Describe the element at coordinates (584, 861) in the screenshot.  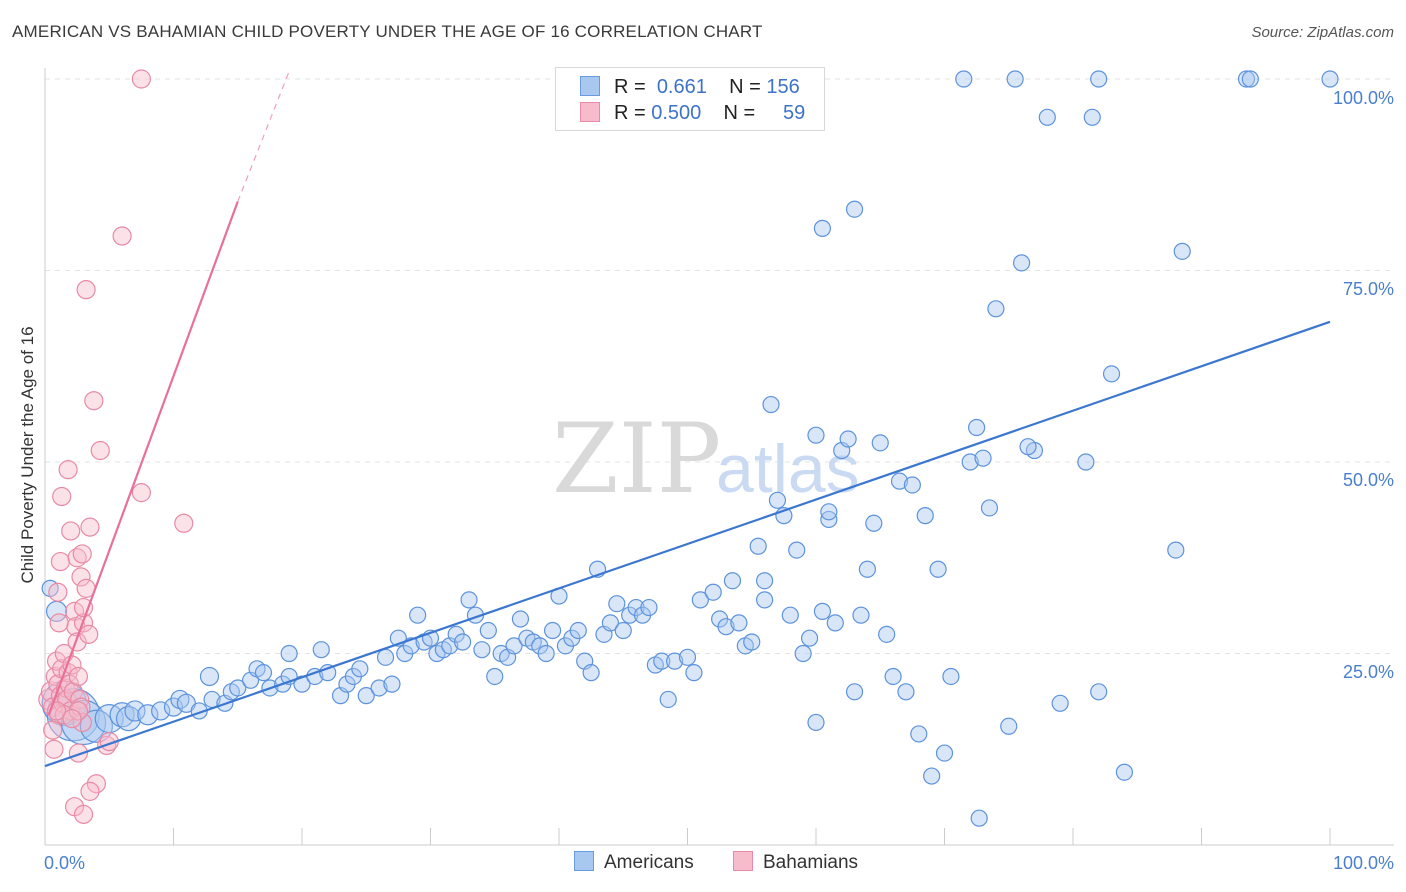
I see `americans-legend-swatch` at that location.